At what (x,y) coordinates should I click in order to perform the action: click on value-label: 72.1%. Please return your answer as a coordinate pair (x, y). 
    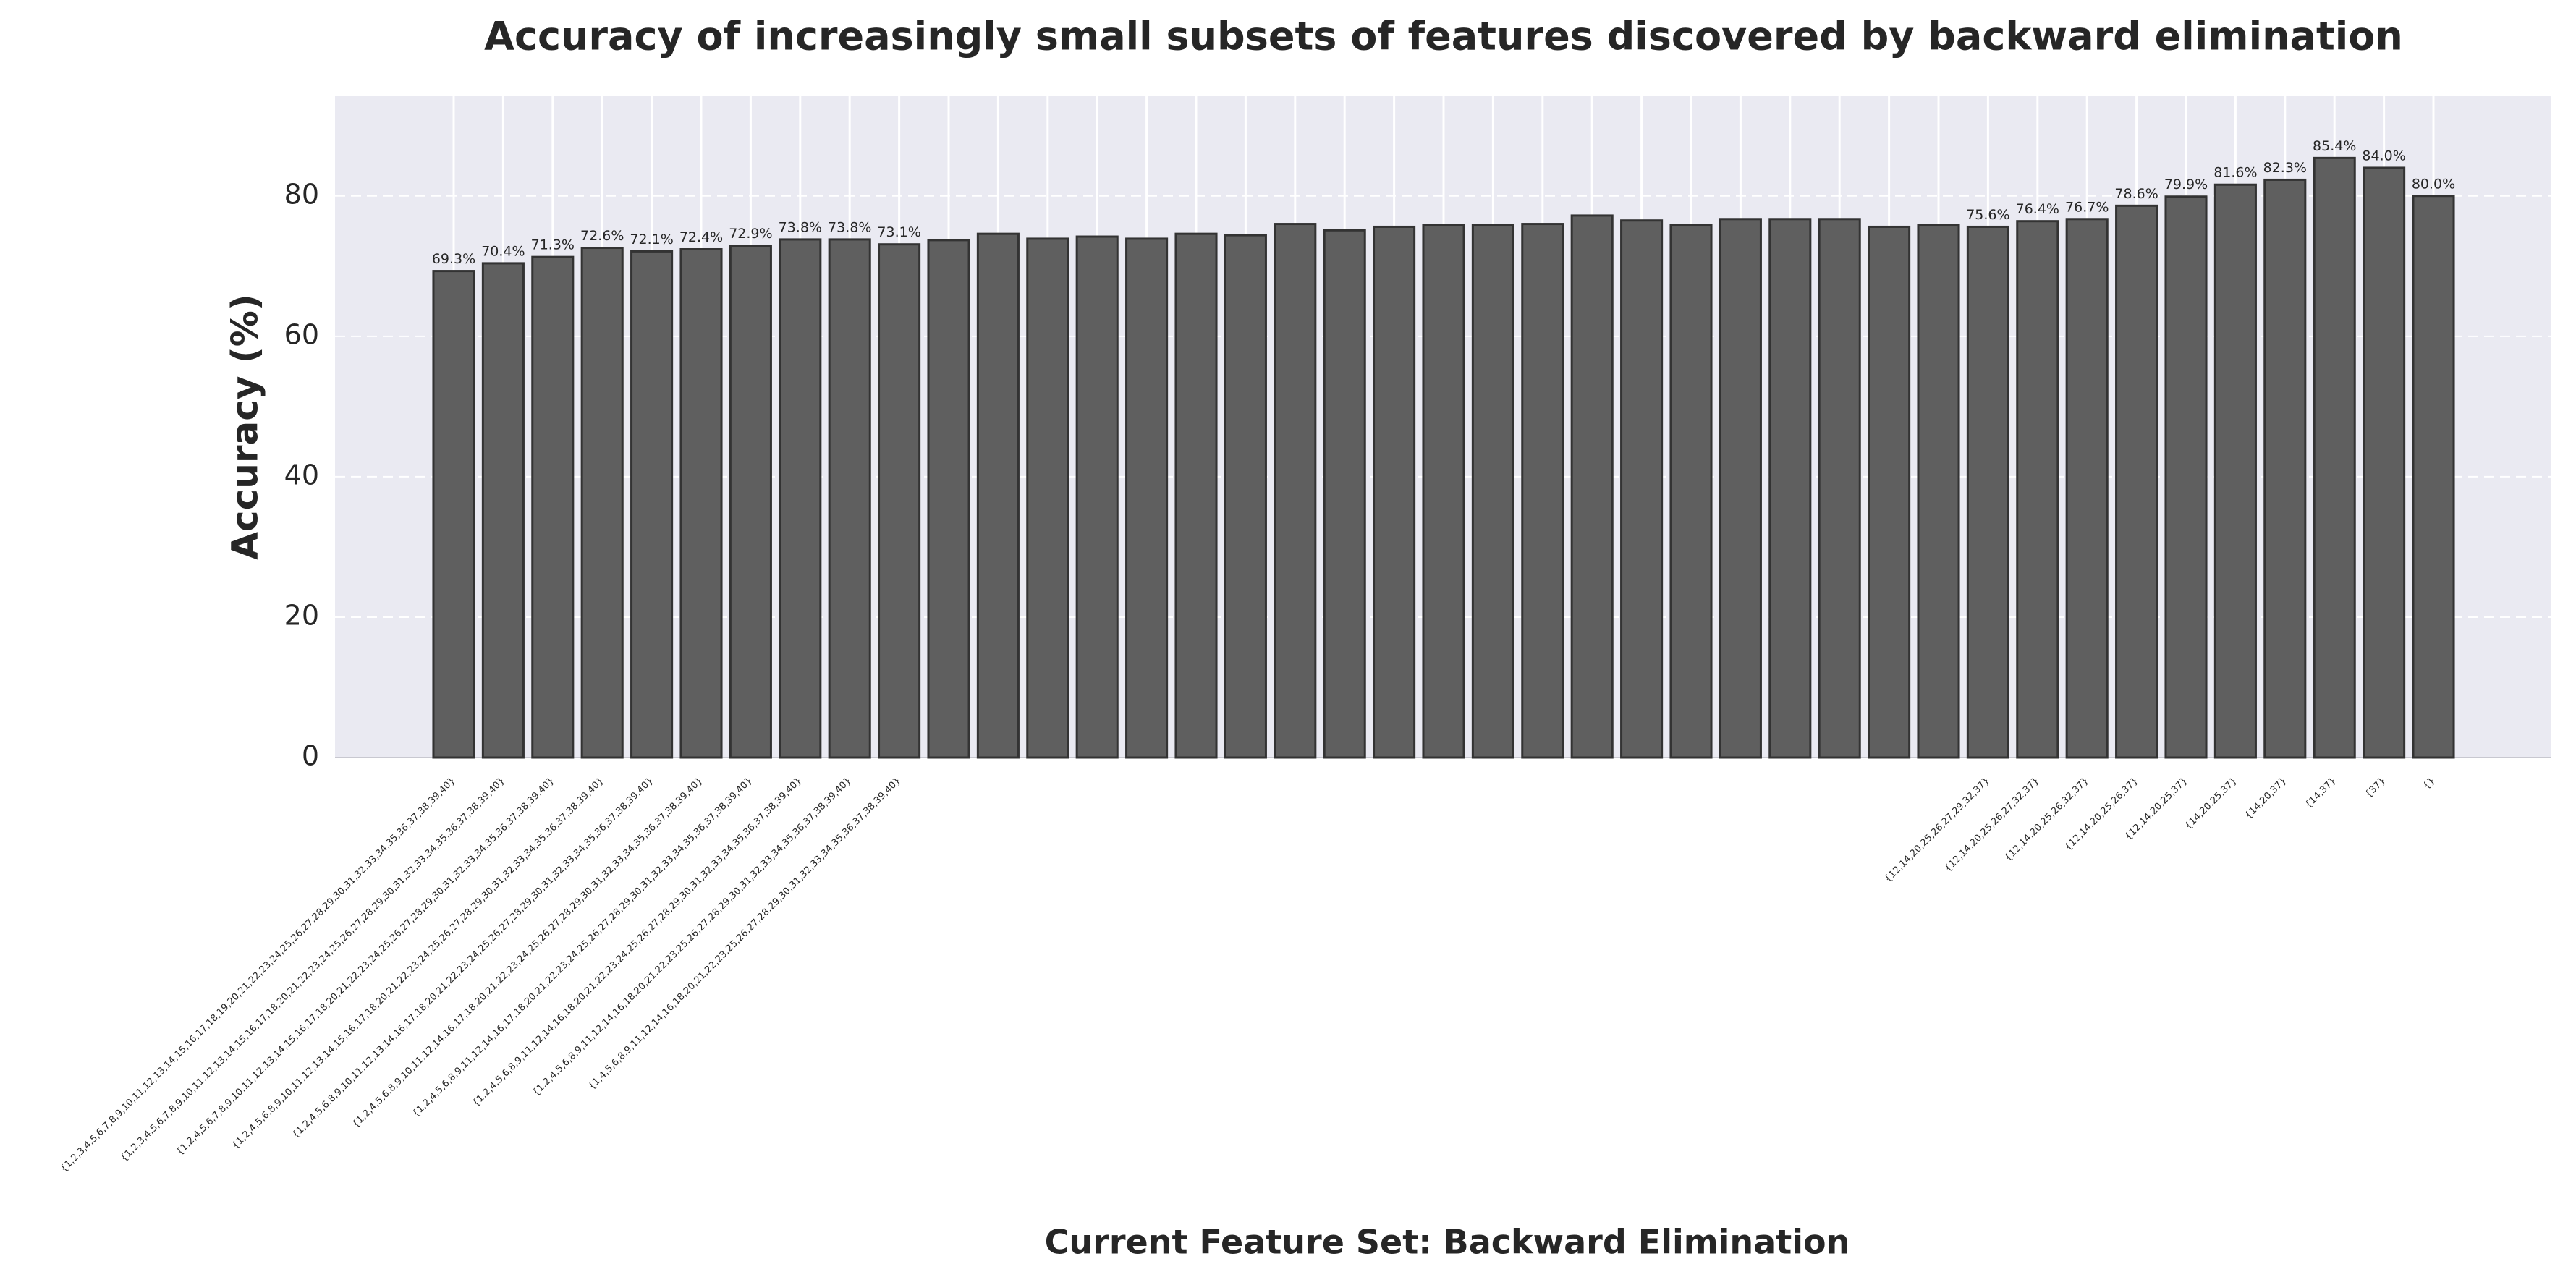
    Looking at the image, I should click on (651, 239).